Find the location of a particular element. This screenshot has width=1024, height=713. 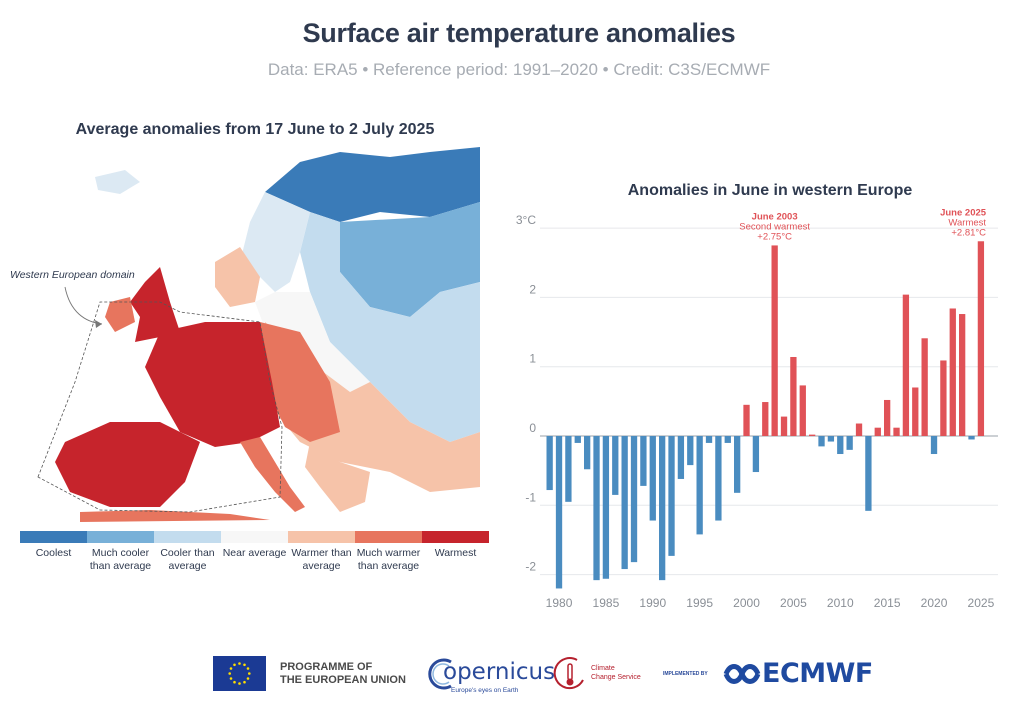

bar-2005 is located at coordinates (793, 396).